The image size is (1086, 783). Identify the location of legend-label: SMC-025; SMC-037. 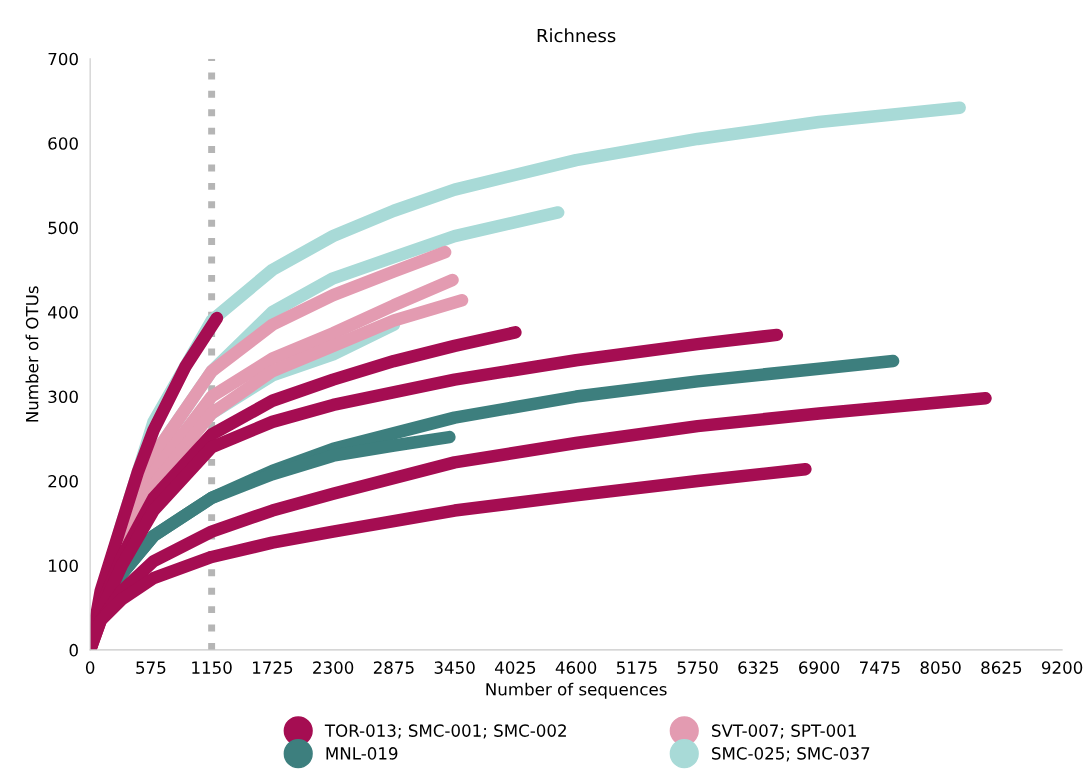
(791, 754).